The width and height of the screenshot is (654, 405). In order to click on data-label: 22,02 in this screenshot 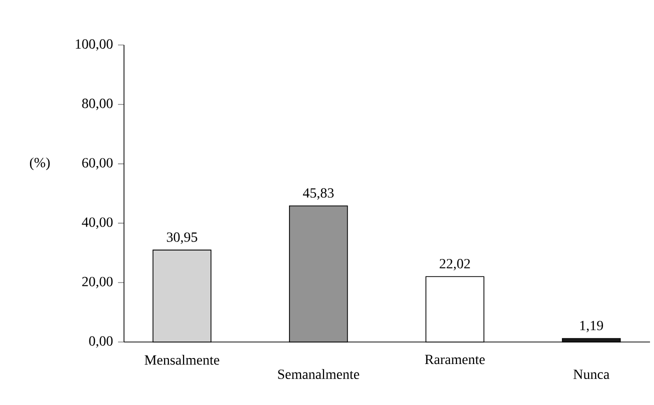, I will do `click(455, 264)`.